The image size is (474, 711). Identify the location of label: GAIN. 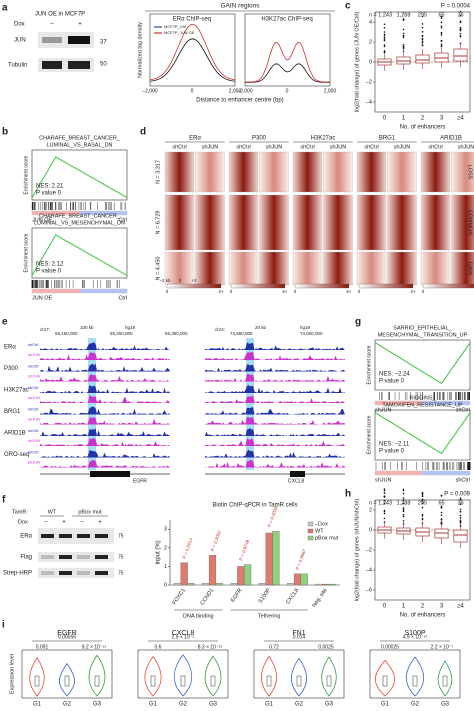
(470, 268).